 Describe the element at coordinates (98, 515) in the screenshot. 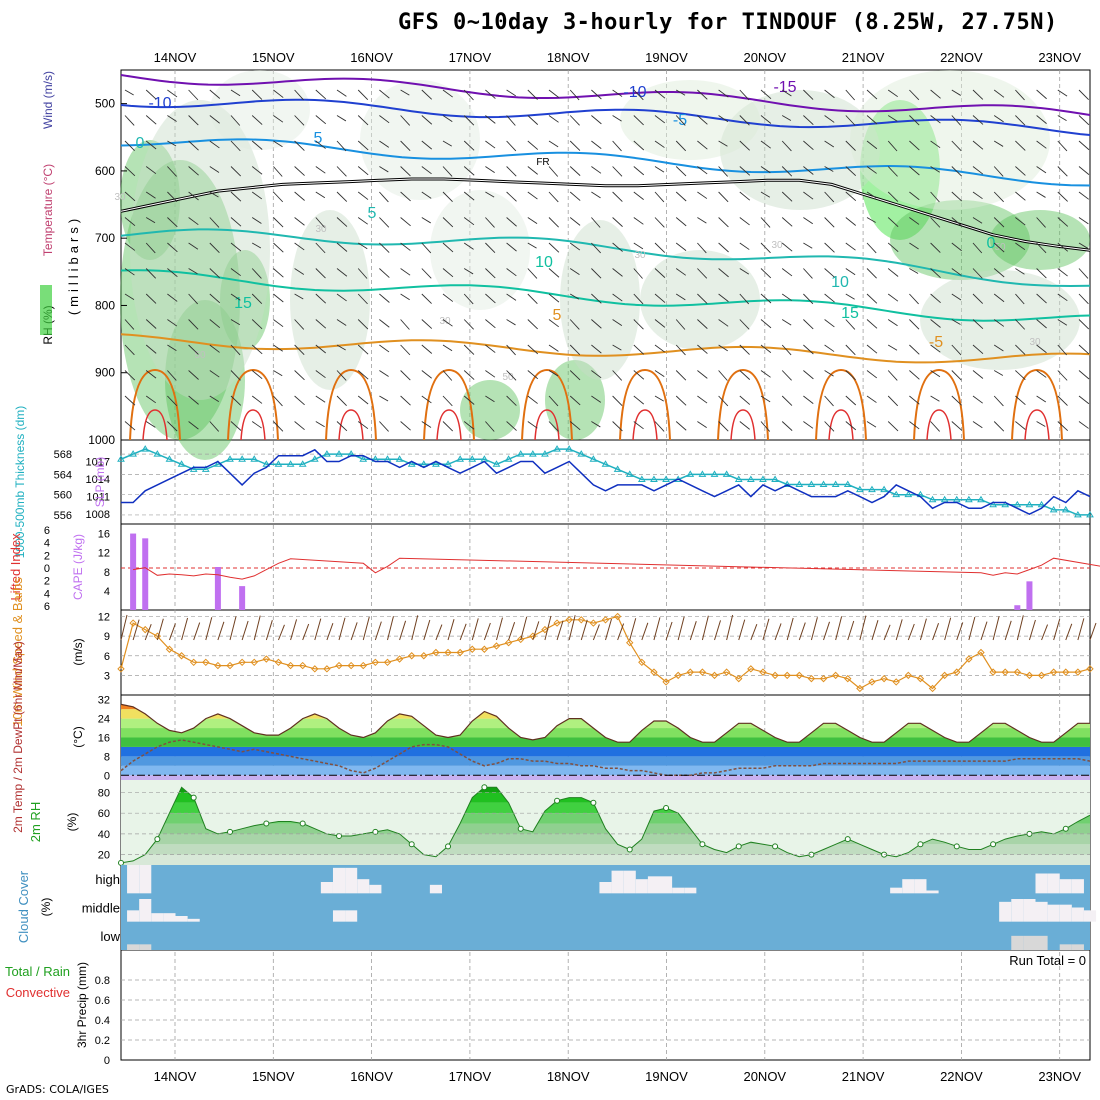

I see `y-tick-label-slp: 1008` at that location.